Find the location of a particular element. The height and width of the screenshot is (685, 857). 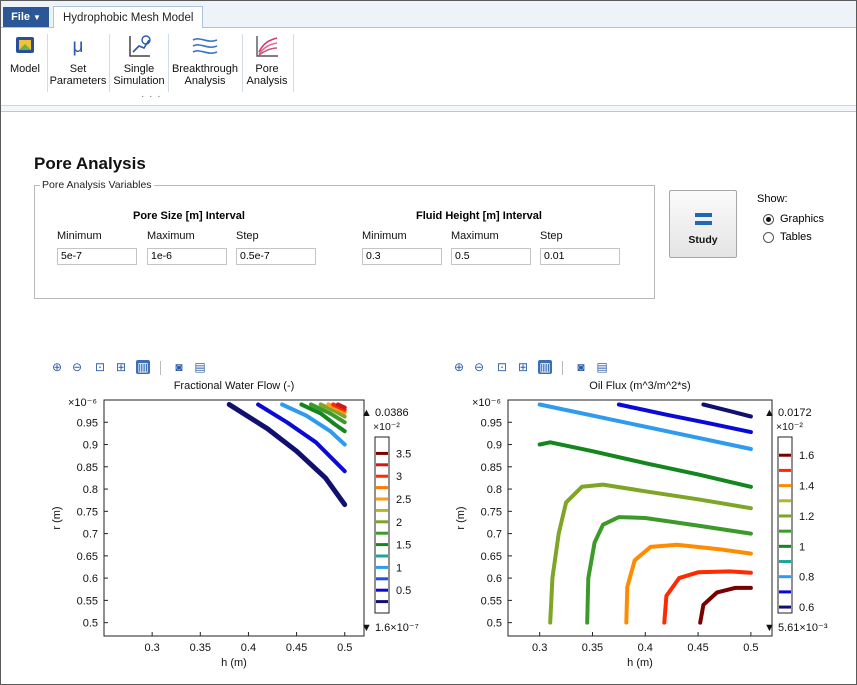

equals-icon is located at coordinates (703, 220).